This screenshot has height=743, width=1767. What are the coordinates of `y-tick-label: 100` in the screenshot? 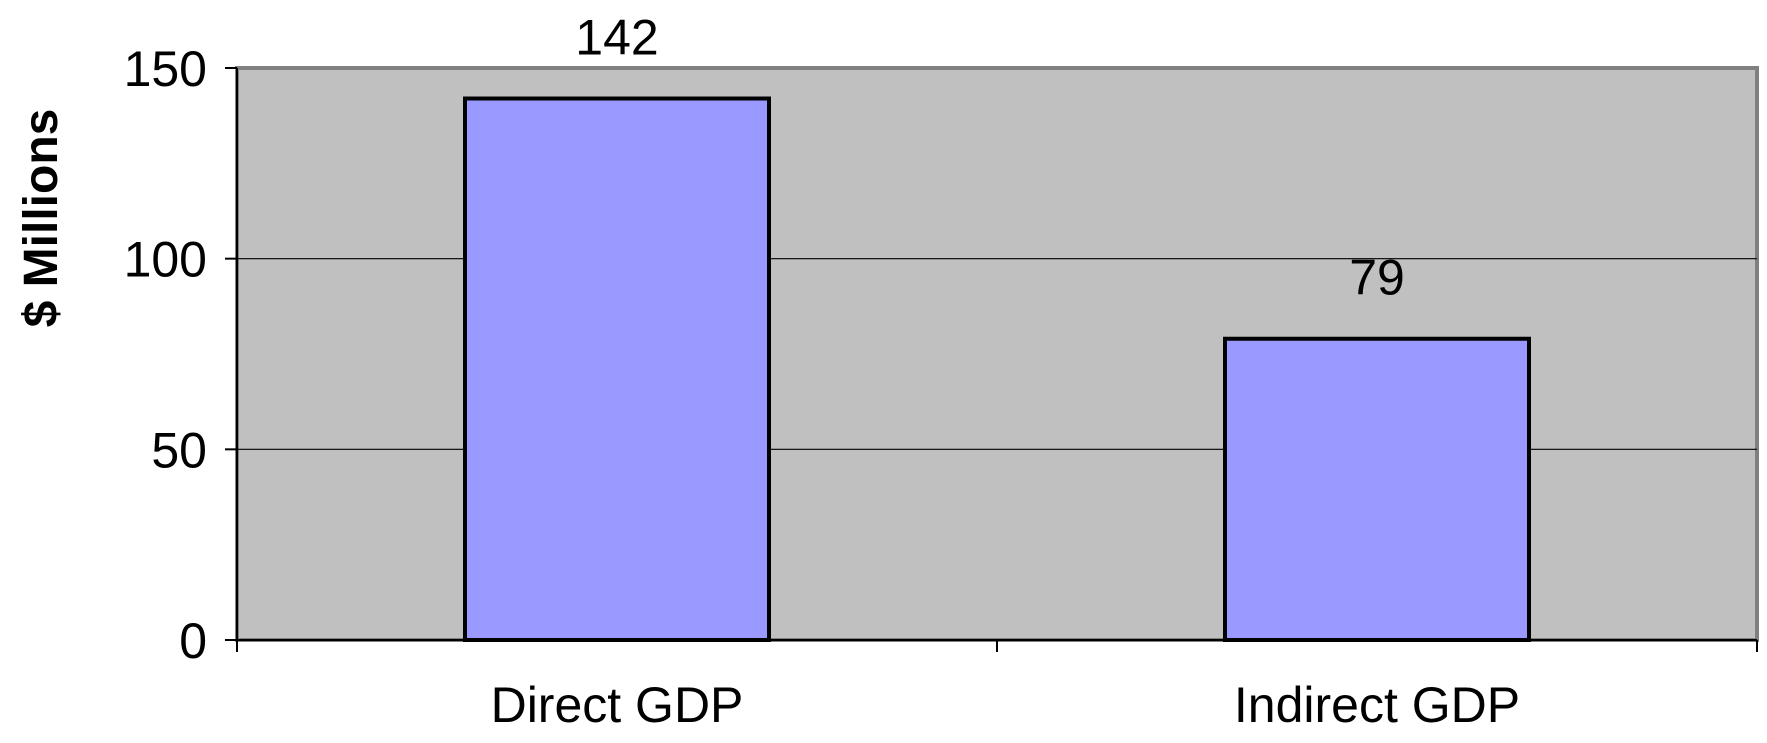 It's located at (165, 260).